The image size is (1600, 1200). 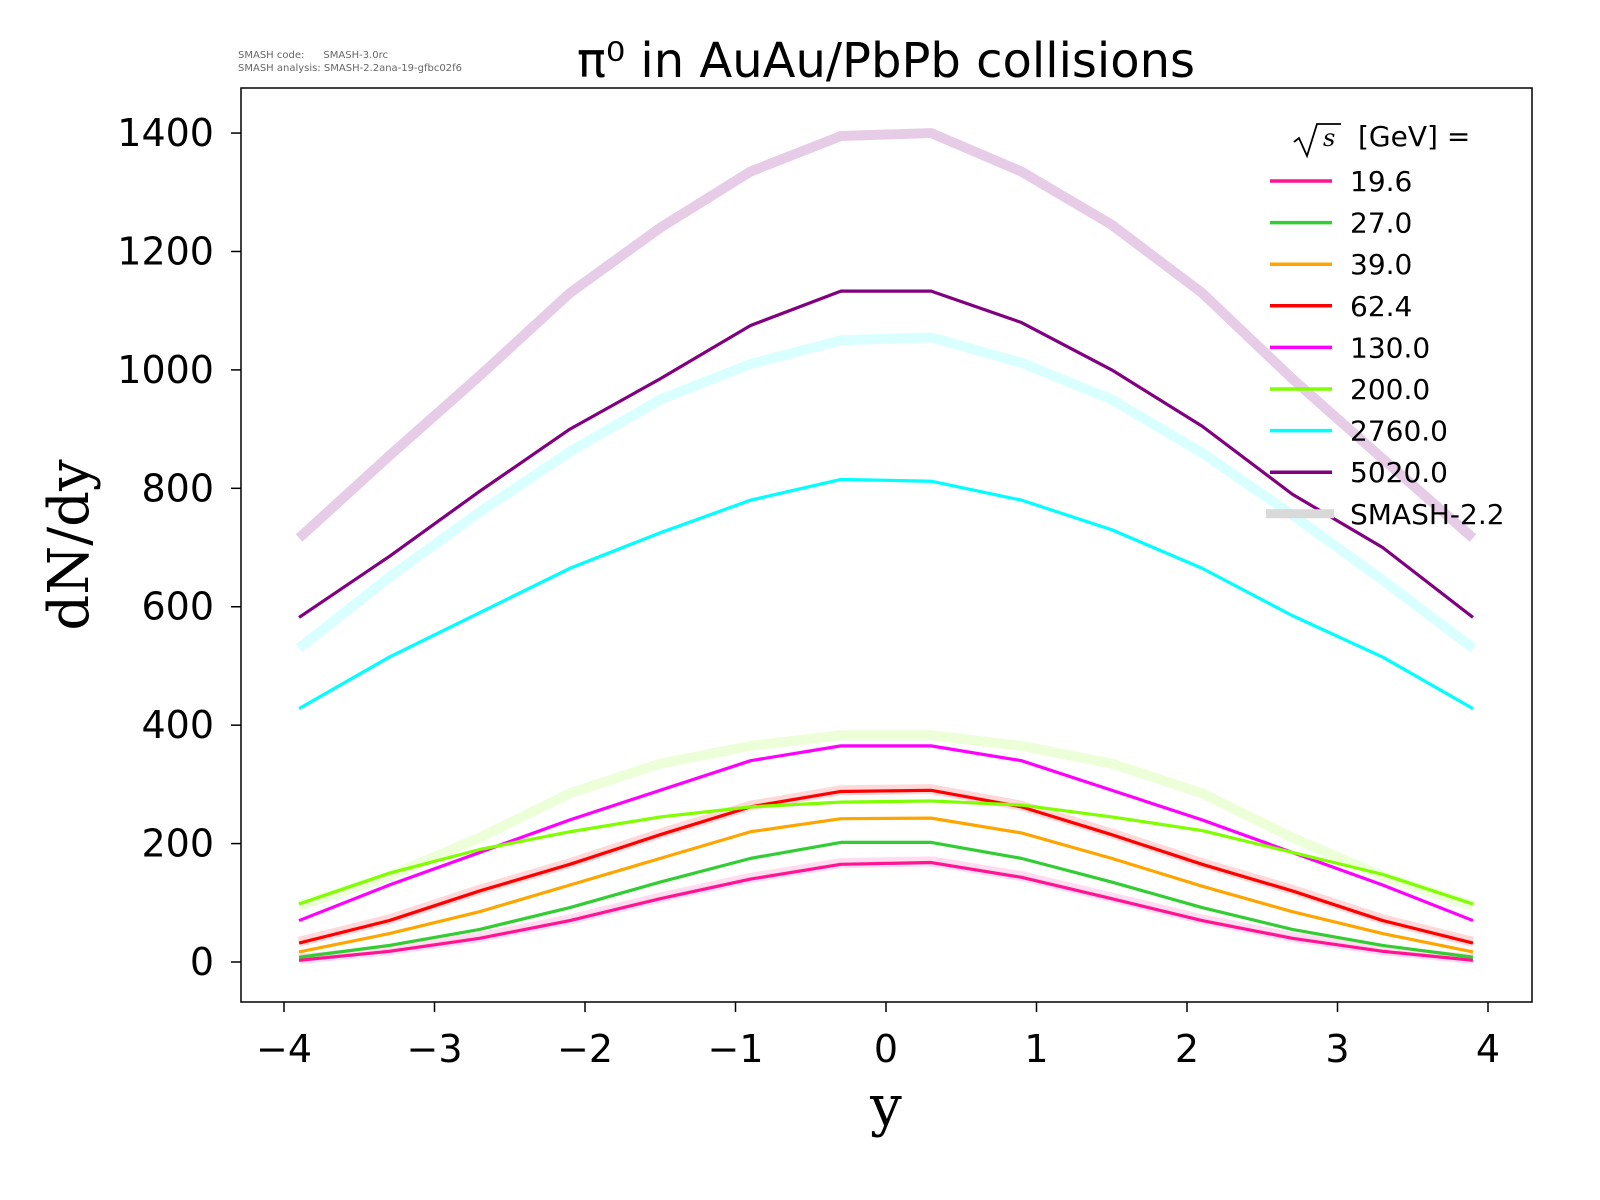 What do you see at coordinates (69, 545) in the screenshot?
I see `y-axis-label: dN/dy` at bounding box center [69, 545].